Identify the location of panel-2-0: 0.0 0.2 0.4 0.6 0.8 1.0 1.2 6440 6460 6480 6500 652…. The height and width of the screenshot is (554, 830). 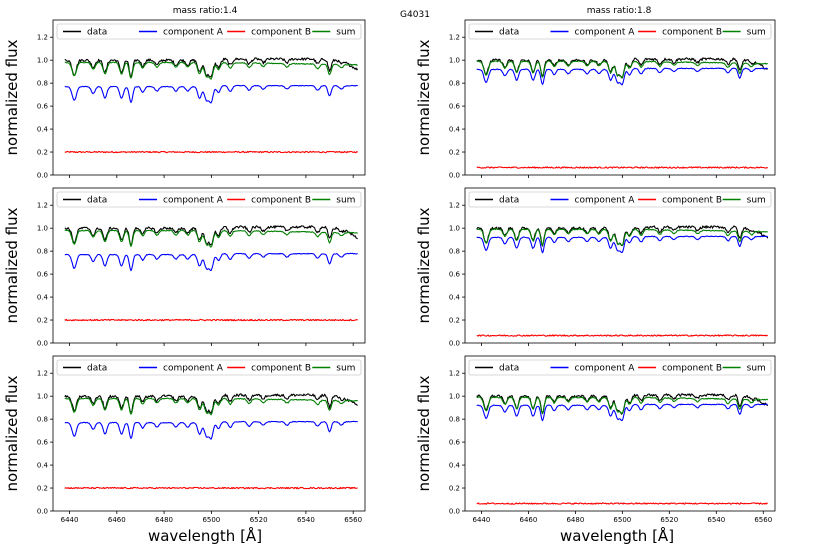
(184, 439).